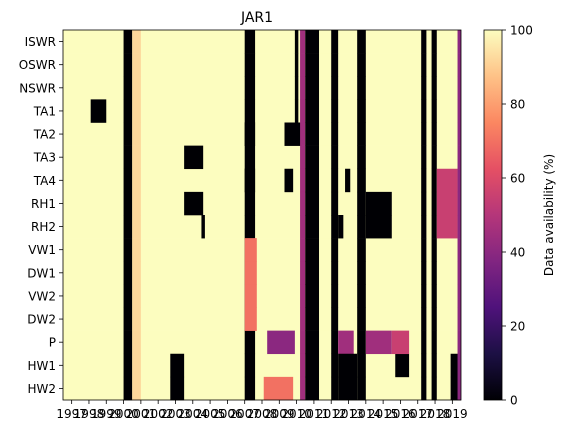 The height and width of the screenshot is (433, 568). I want to click on chart-title: JAR1, so click(256, 18).